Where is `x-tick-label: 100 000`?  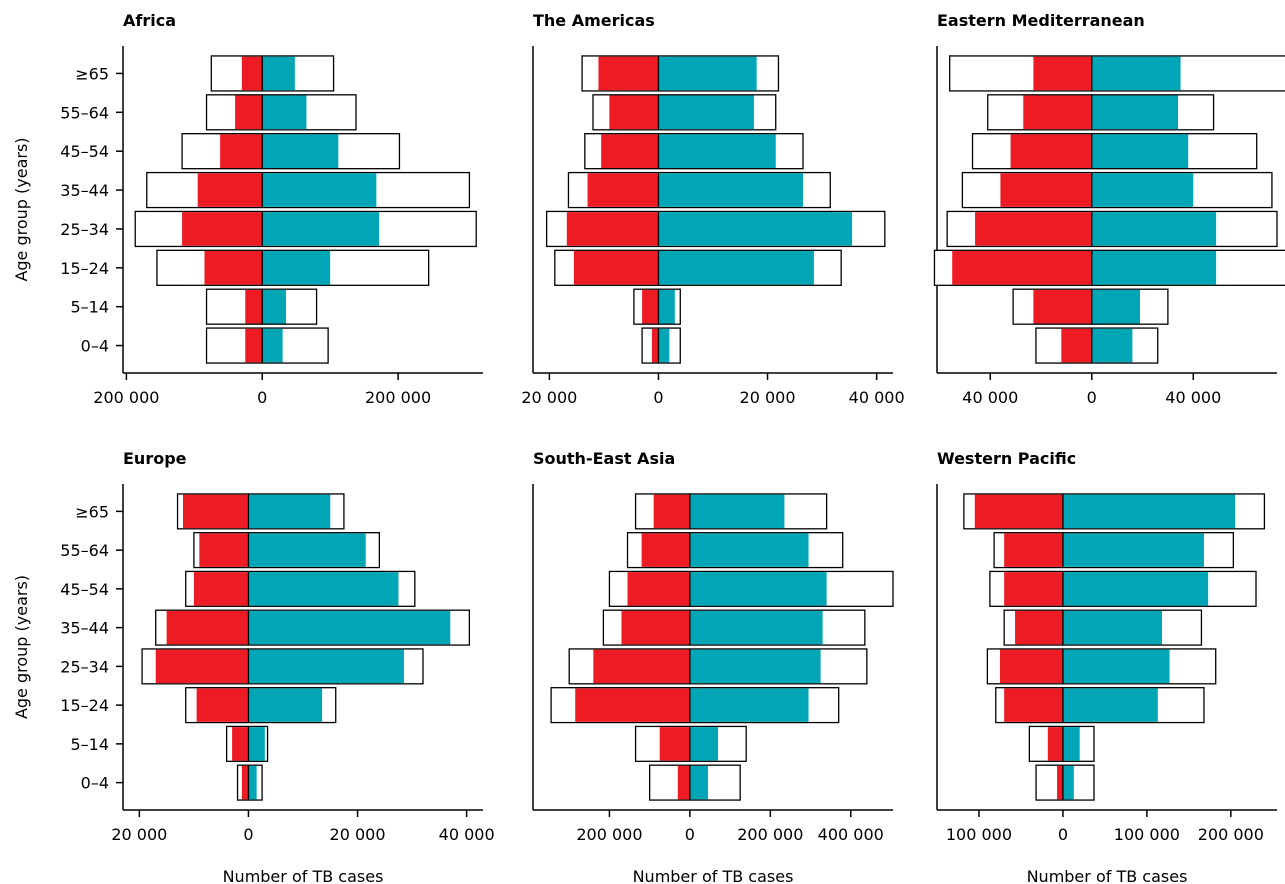 x-tick-label: 100 000 is located at coordinates (1147, 834).